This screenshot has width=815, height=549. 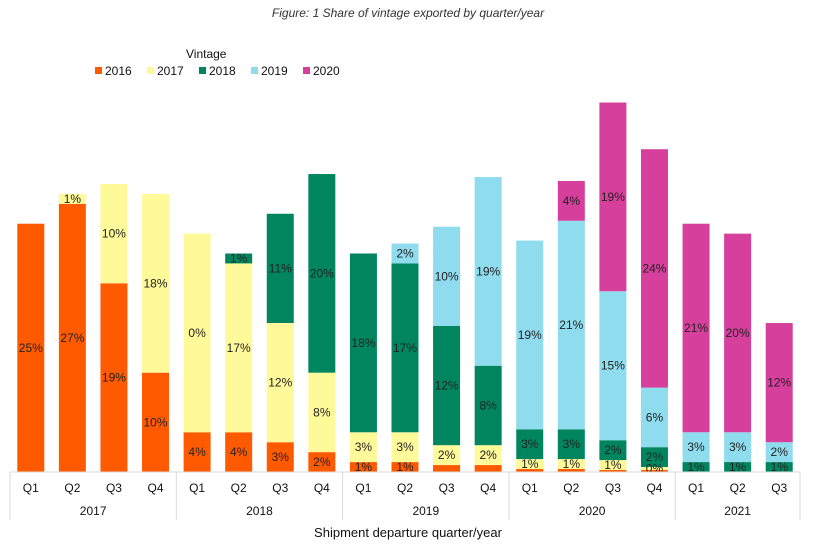 What do you see at coordinates (408, 532) in the screenshot?
I see `x-axis-title: Shipment departure quarter/year` at bounding box center [408, 532].